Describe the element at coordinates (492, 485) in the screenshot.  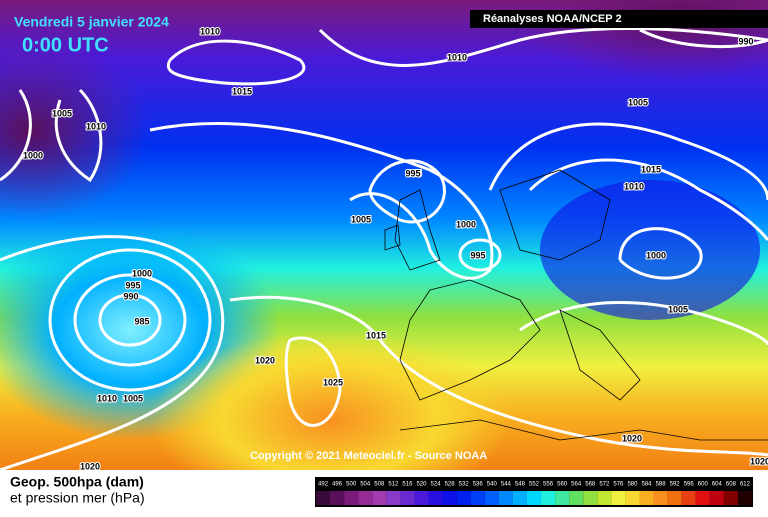
I see `colorbar-label: 540` at that location.